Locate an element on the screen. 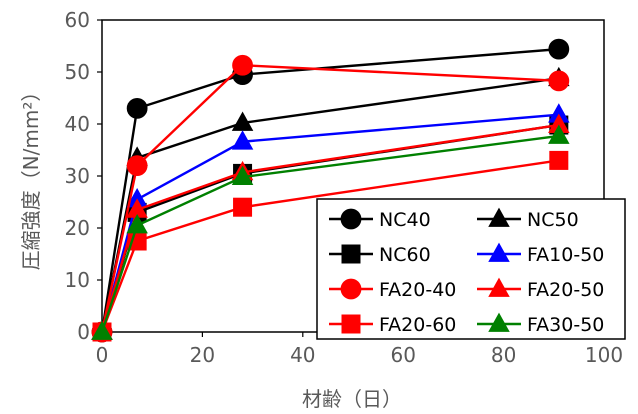 This screenshot has height=414, width=638. legend-label: FA20-40 is located at coordinates (417, 290).